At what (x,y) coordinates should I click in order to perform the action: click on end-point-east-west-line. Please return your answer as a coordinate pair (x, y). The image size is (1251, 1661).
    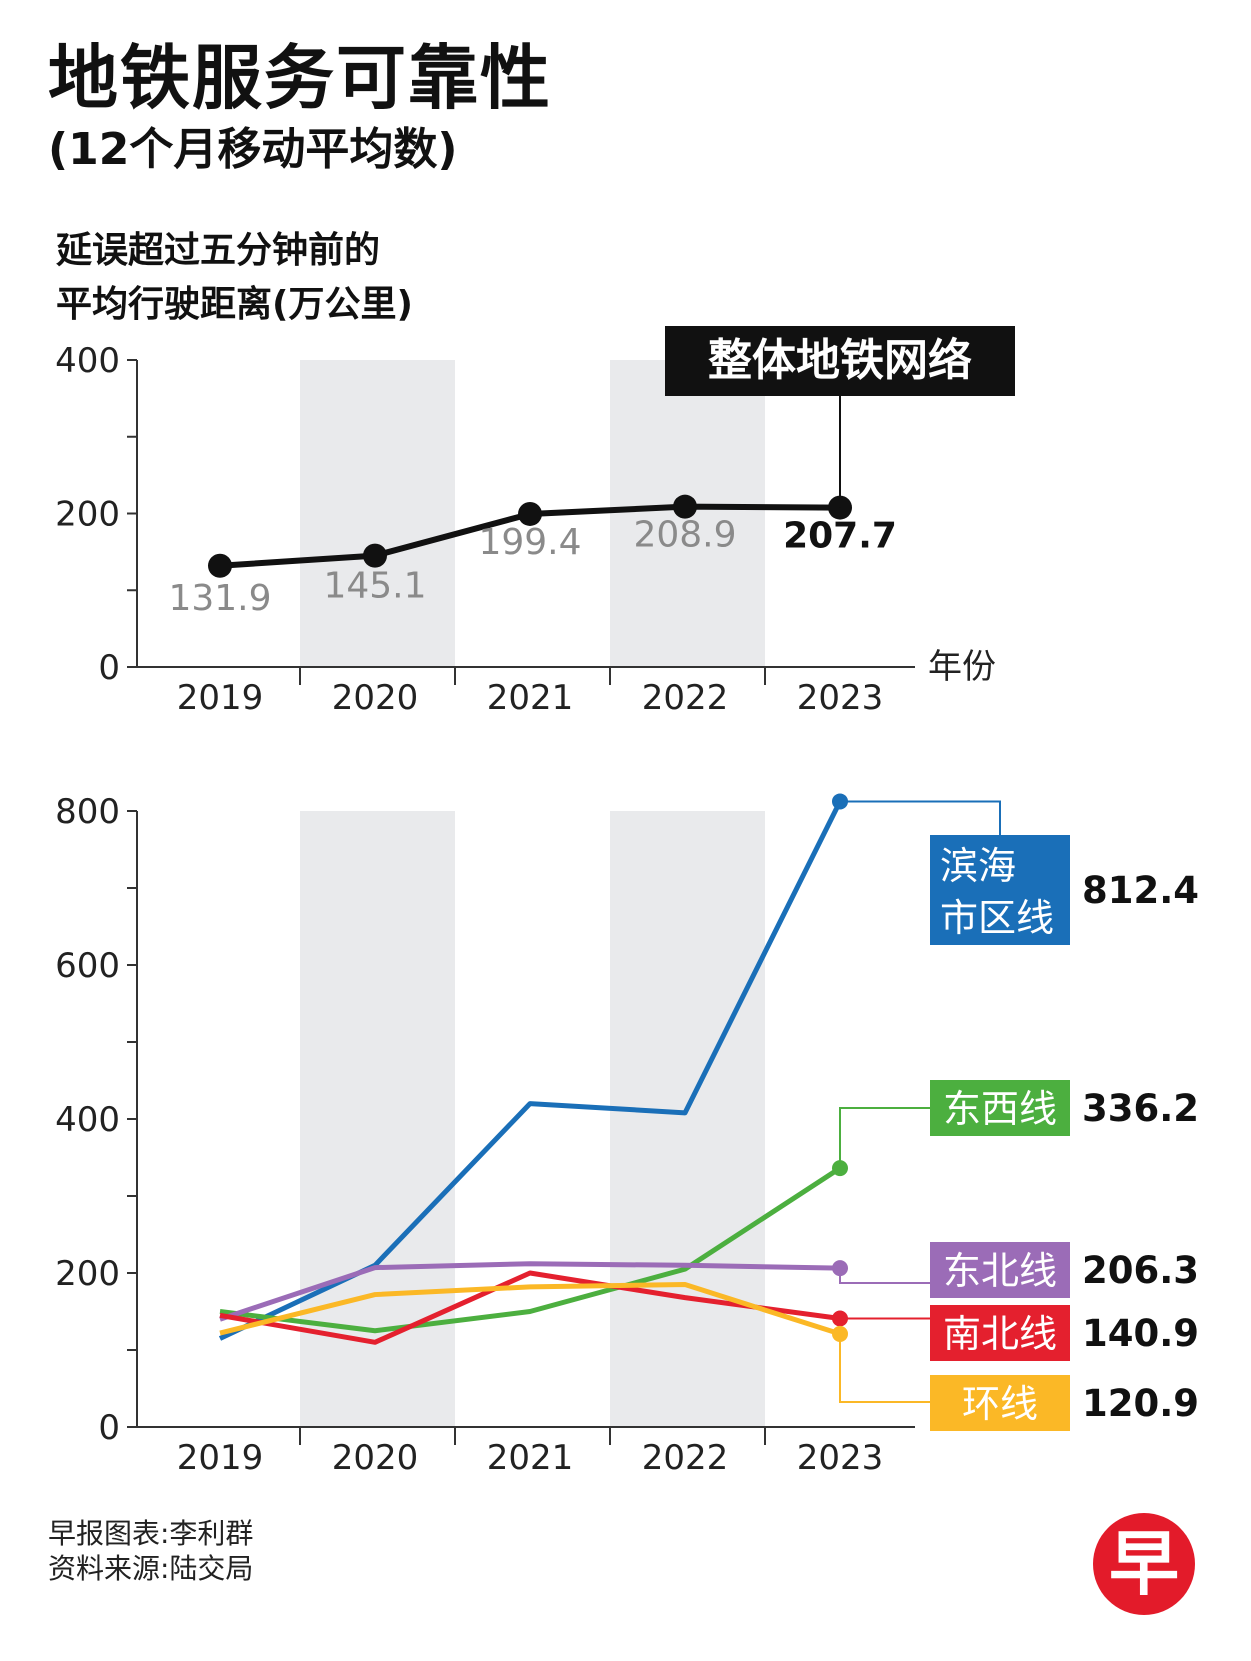
    Looking at the image, I should click on (840, 1168).